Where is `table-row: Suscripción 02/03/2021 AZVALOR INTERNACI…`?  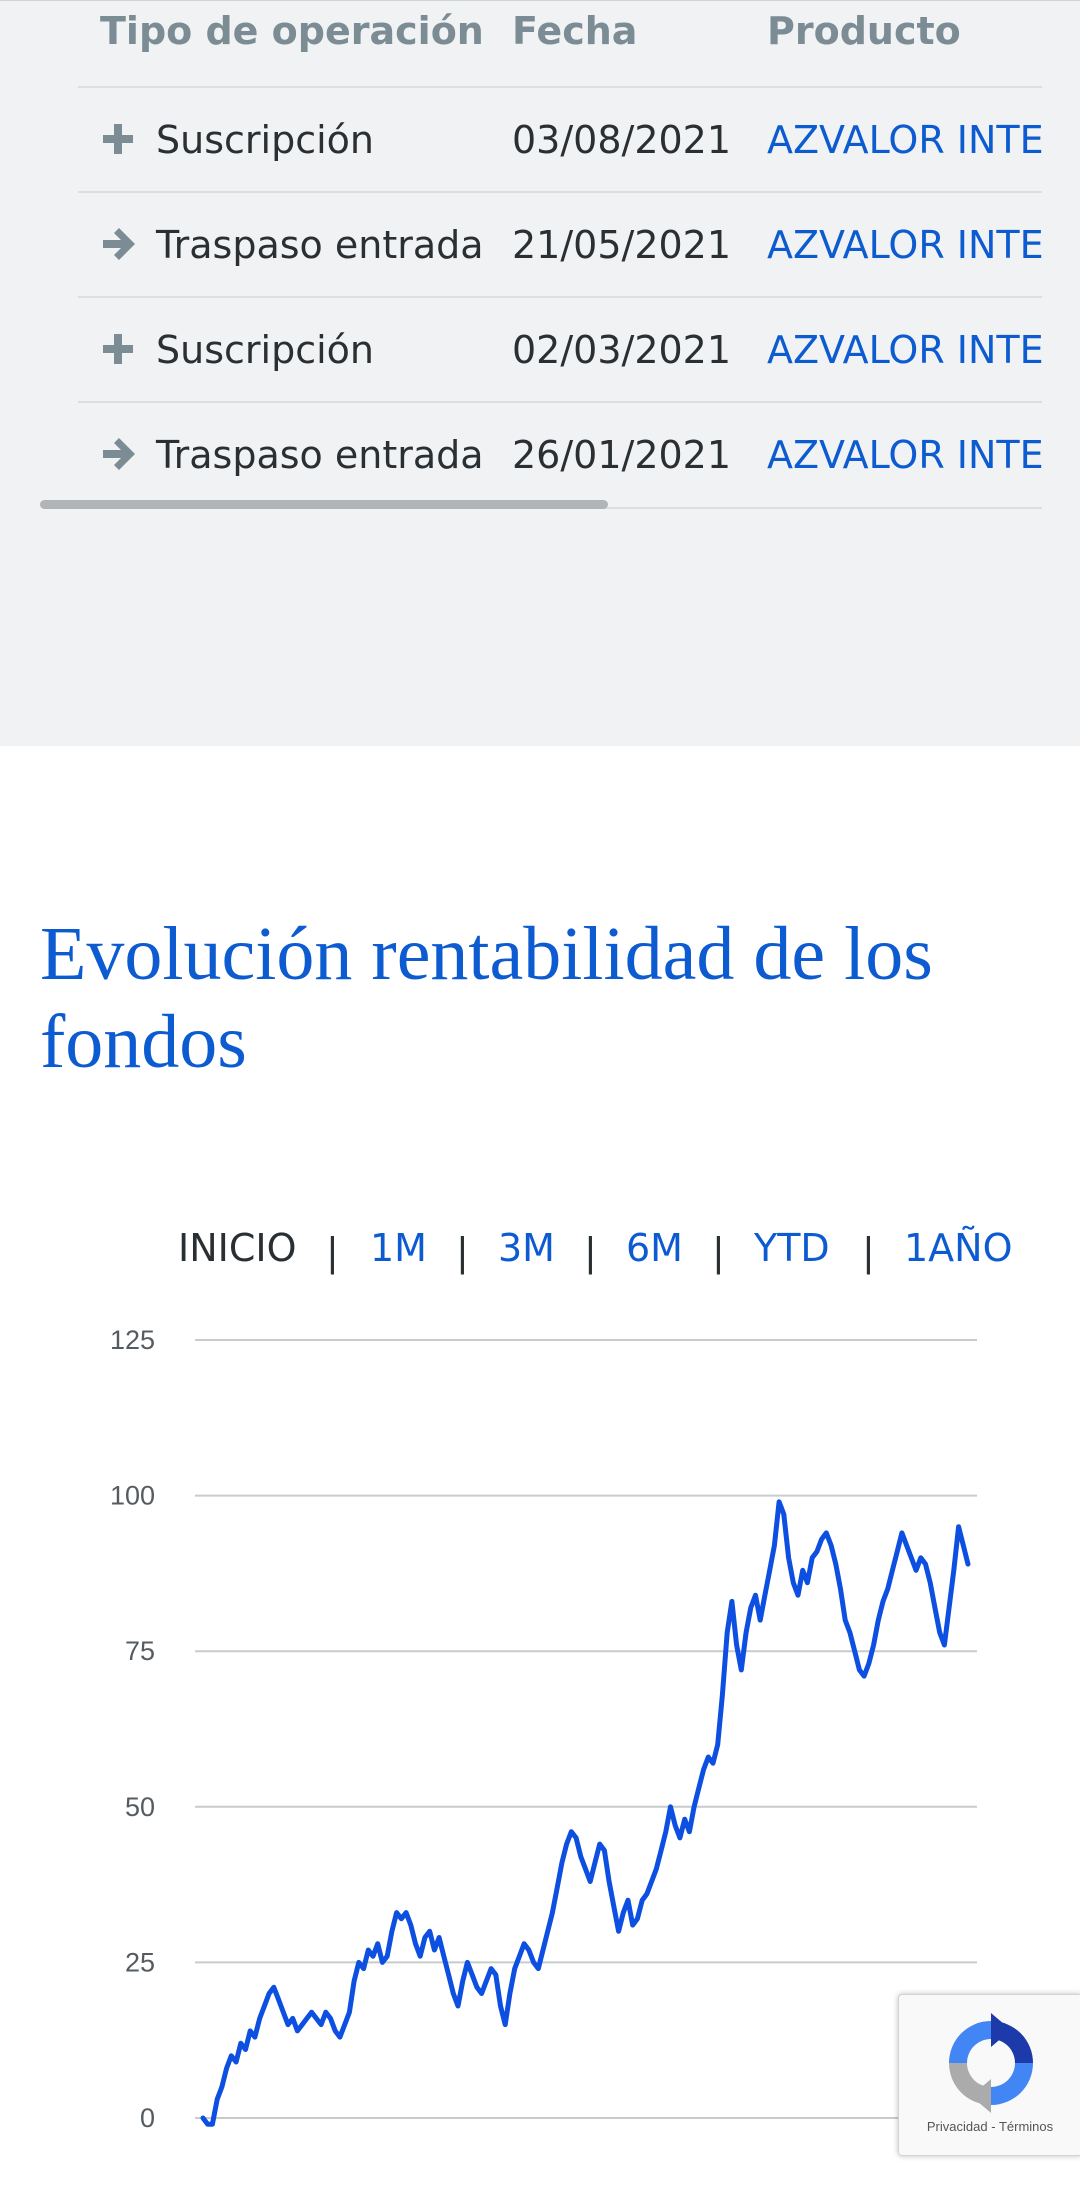
table-row: Suscripción 02/03/2021 AZVALOR INTERNACI… is located at coordinates (560, 349).